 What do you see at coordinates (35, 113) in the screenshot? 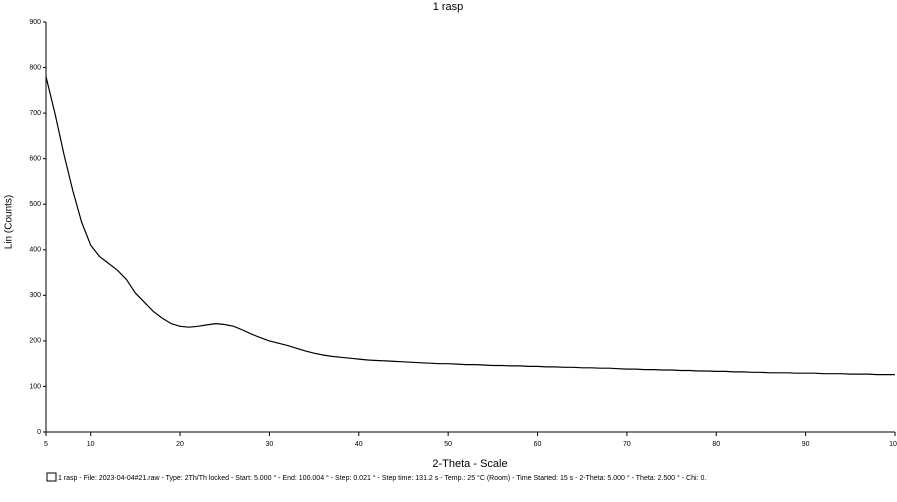
I see `y-tick-label: 700` at bounding box center [35, 113].